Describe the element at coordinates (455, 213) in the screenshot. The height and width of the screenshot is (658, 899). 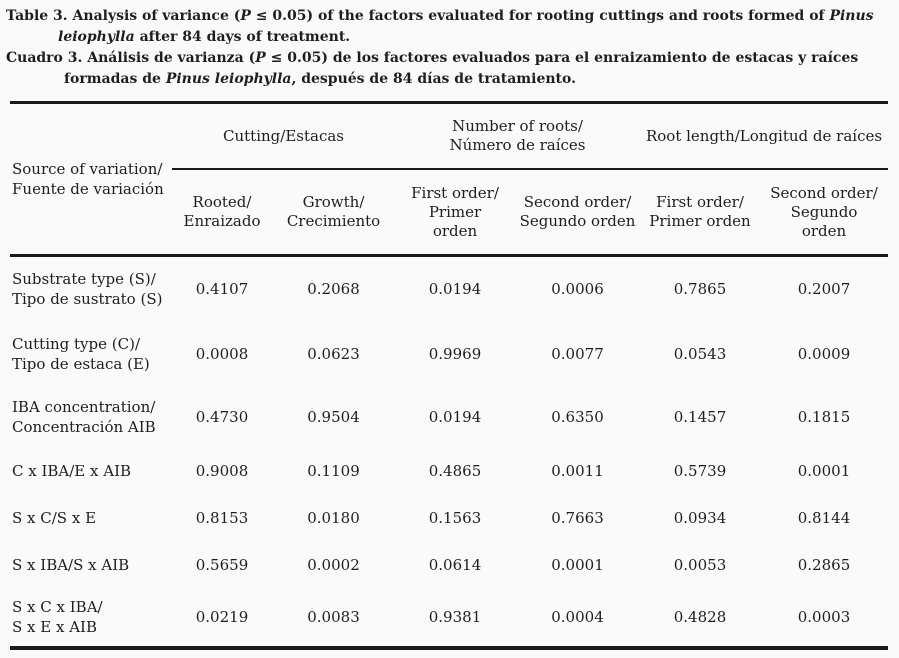
I see `subheader-roots-first-order: First order/Primer orden` at that location.